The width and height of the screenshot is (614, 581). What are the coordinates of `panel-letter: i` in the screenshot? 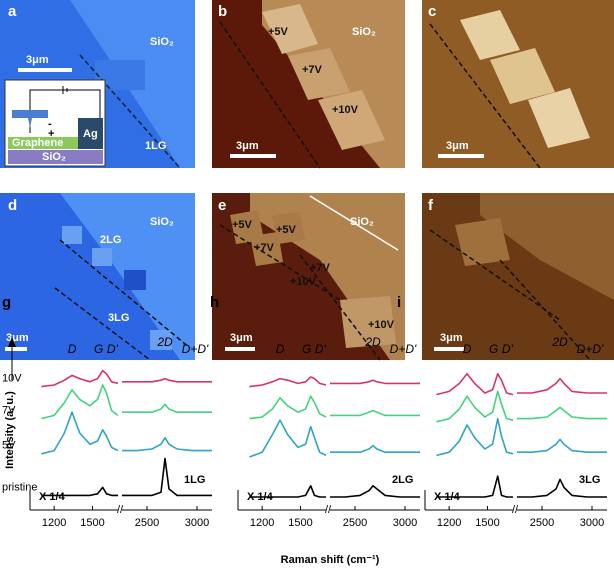 It's located at (399, 302).